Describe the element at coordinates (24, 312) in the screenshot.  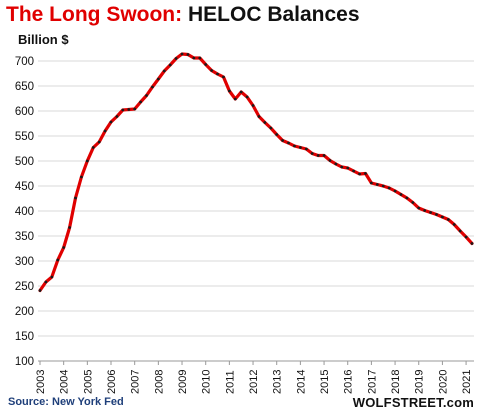
I see `y-tick-label: 200` at that location.